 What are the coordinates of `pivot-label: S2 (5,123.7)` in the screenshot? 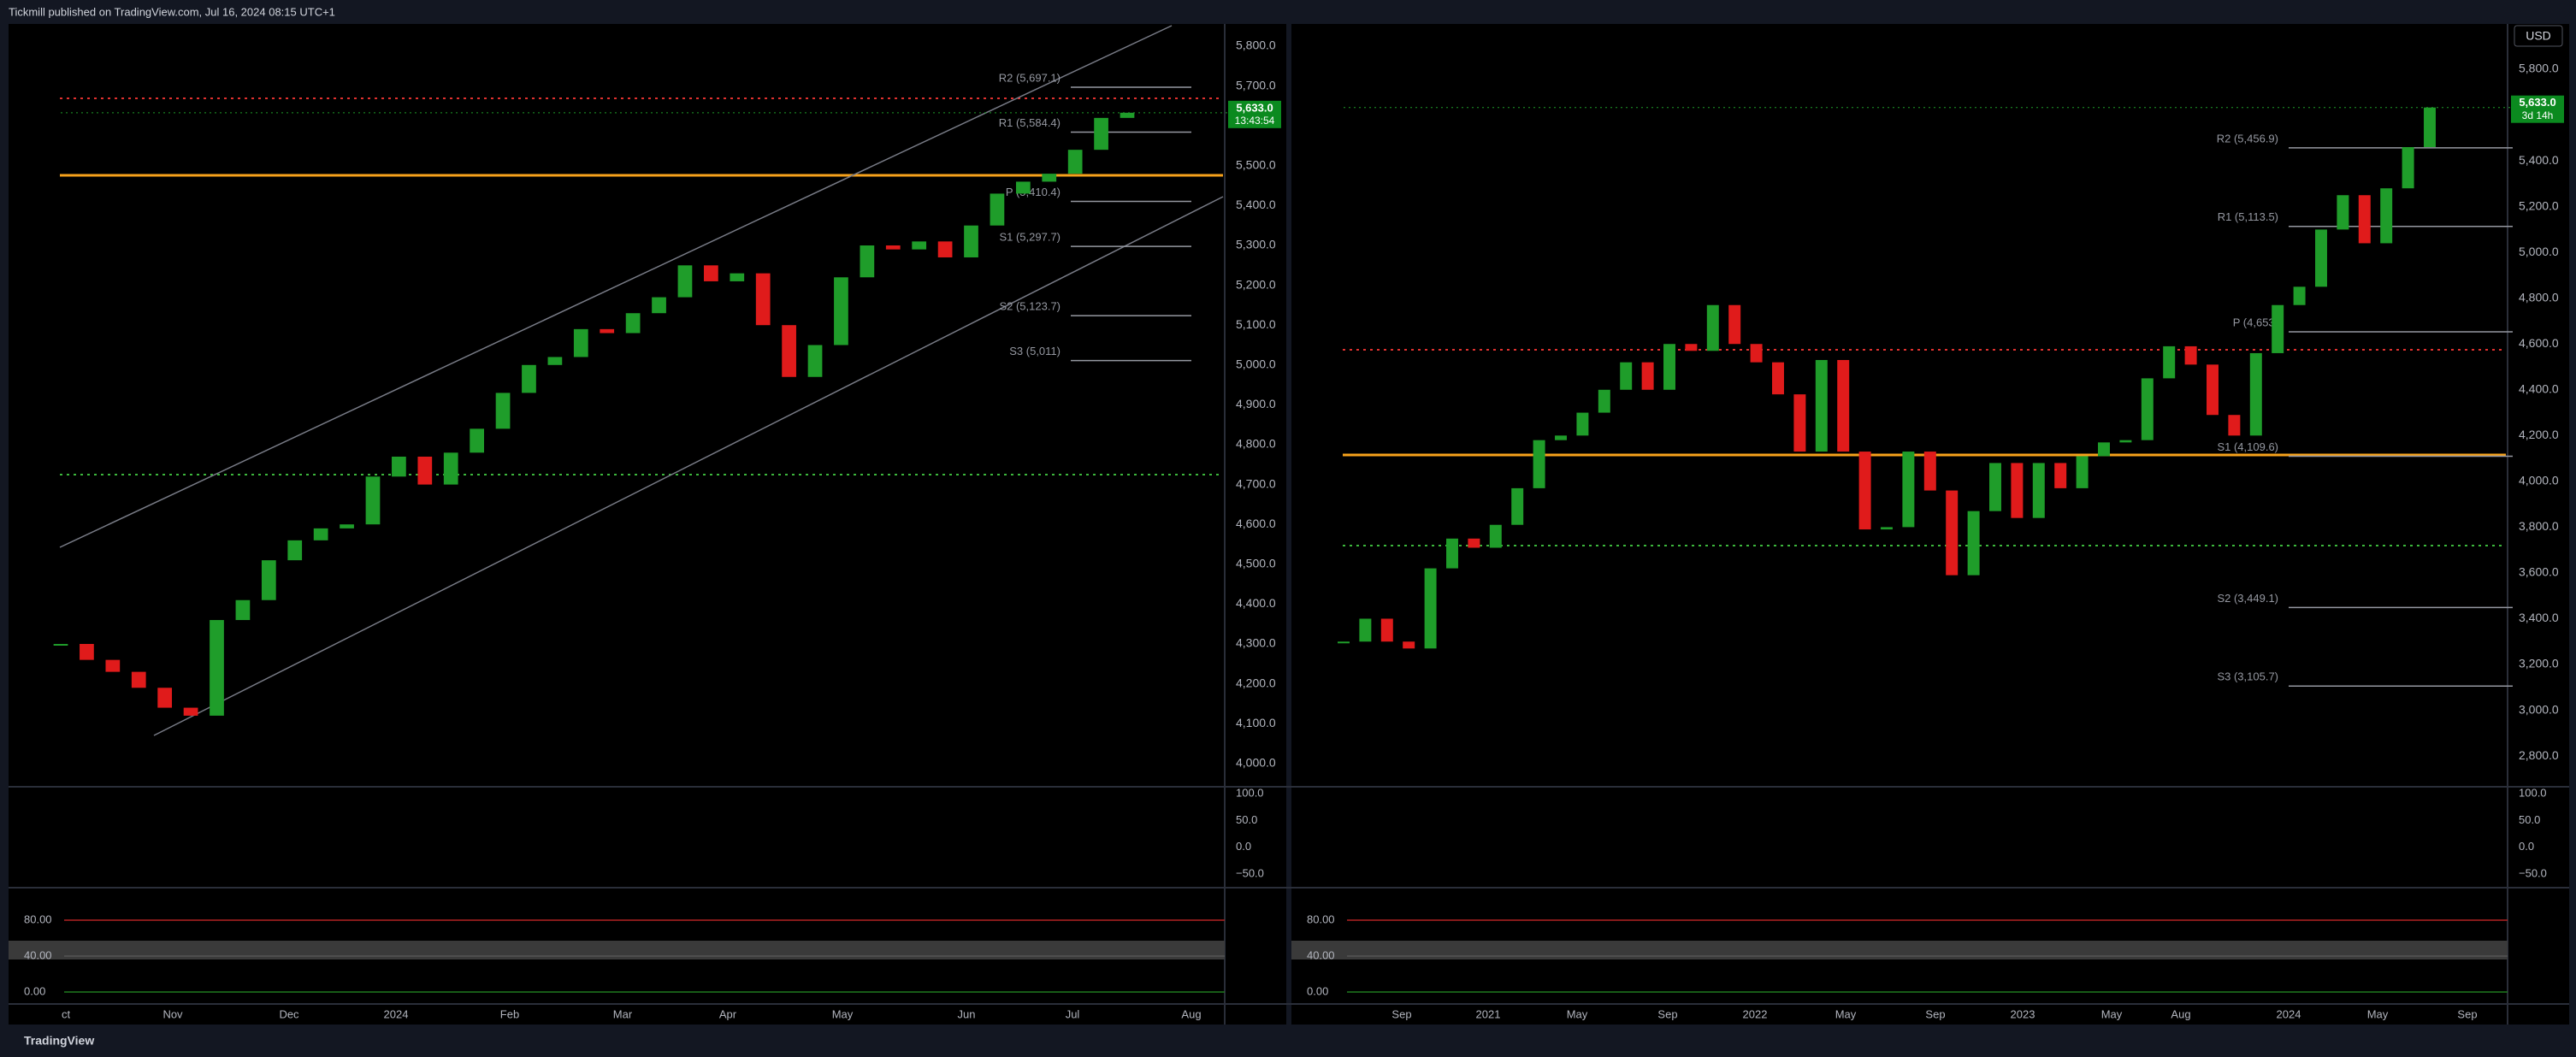 It's located at (1030, 307).